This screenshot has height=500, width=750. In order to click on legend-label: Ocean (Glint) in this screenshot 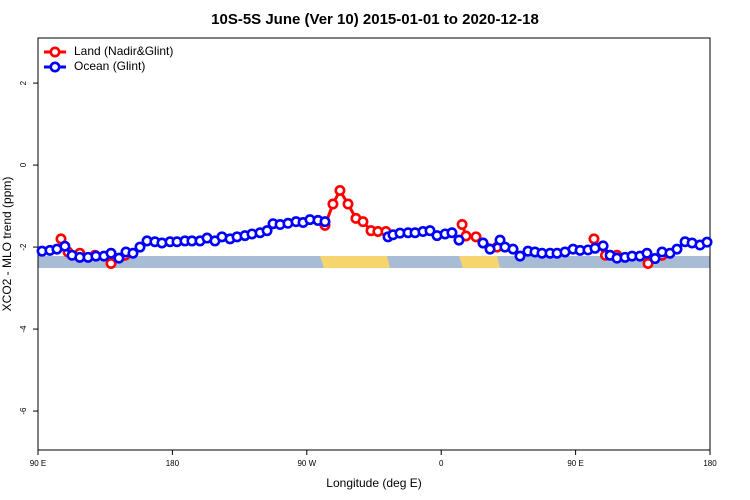, I will do `click(109, 66)`.